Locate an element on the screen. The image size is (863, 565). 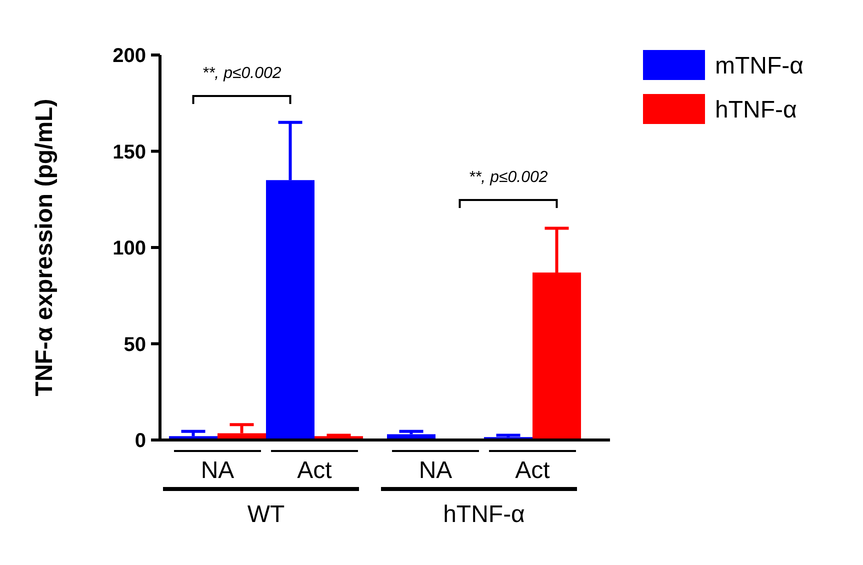
text: hTNF-α is located at coordinates (484, 514).